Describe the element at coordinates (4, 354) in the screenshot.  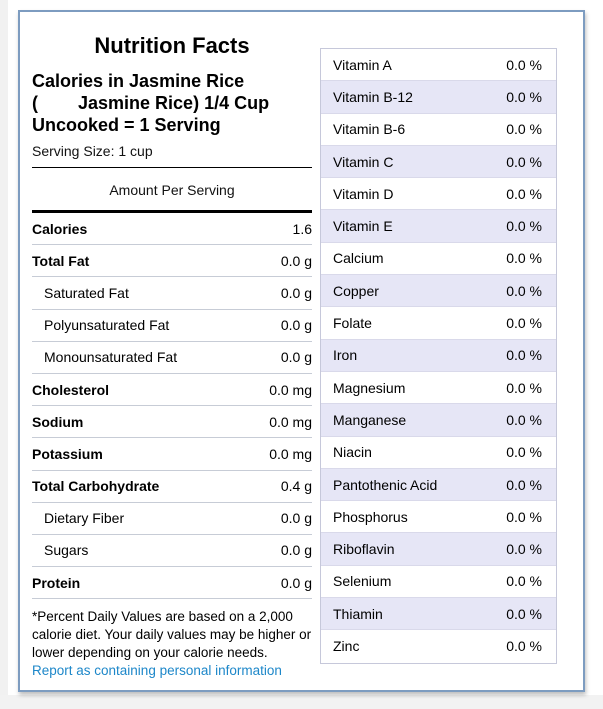
I see `page-left-edge` at that location.